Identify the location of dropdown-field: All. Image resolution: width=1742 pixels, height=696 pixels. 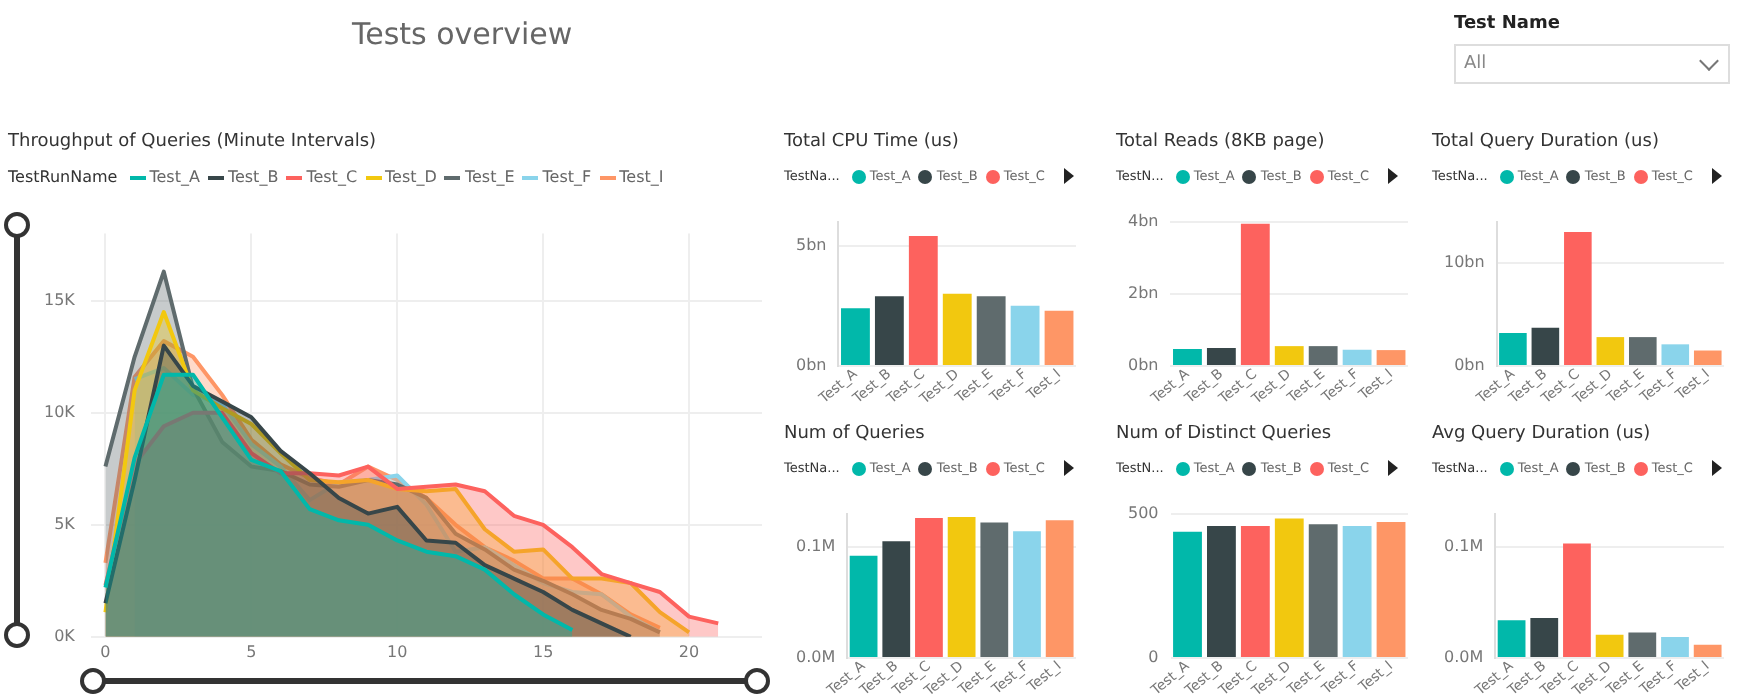
(1592, 64).